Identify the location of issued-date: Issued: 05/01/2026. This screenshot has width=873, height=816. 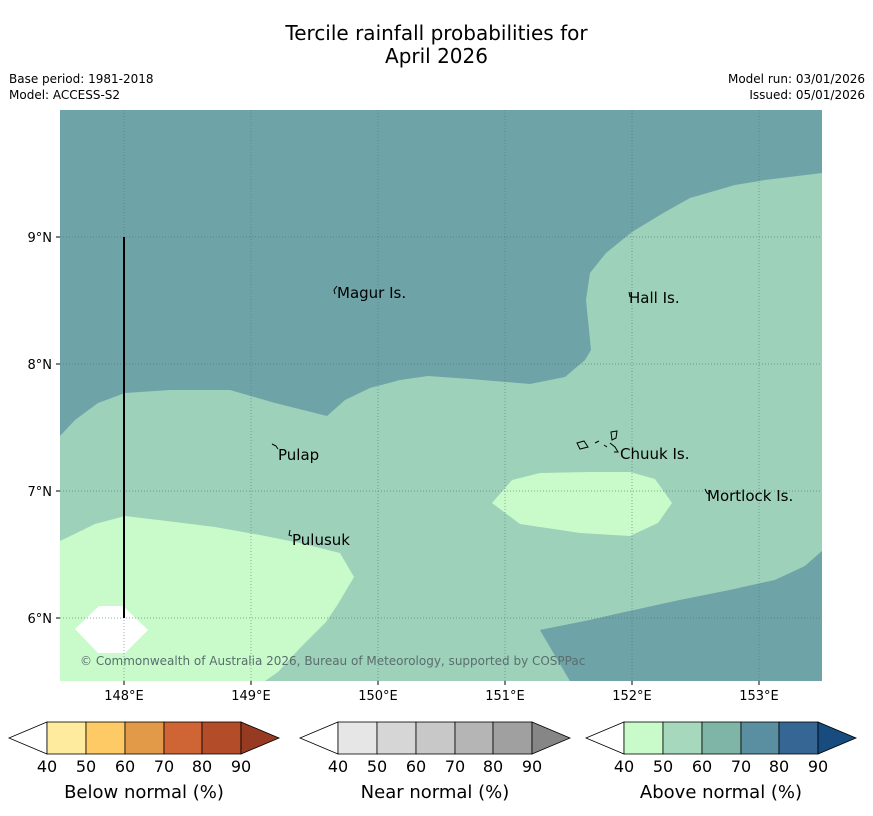
(807, 95).